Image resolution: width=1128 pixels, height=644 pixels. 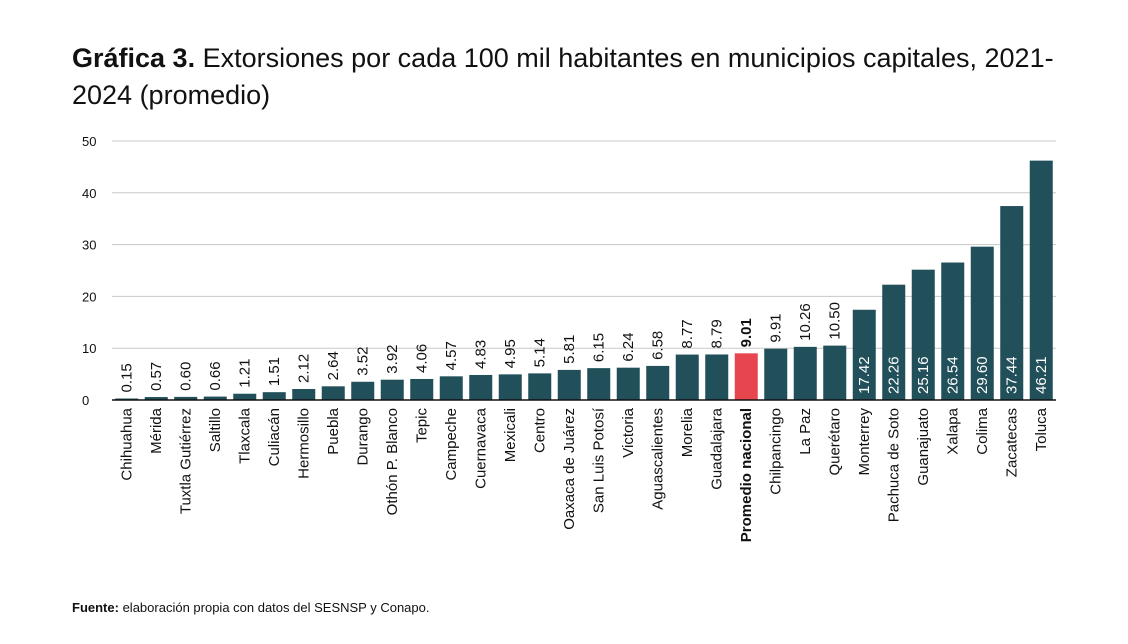 What do you see at coordinates (1011, 375) in the screenshot?
I see `value-label: 37.44` at bounding box center [1011, 375].